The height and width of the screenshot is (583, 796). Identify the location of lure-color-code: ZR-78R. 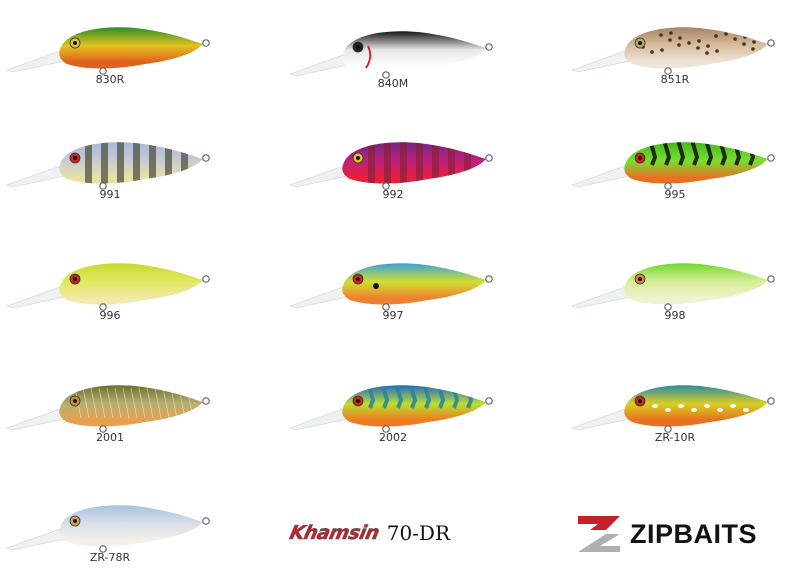
(110, 557).